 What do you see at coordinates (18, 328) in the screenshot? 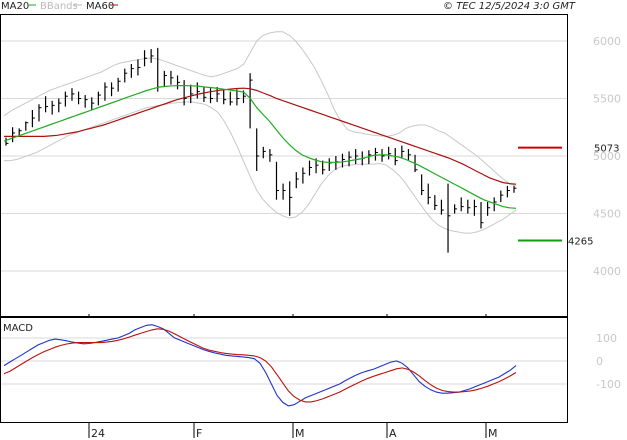
I see `macd-panel-title: MACD` at bounding box center [18, 328].